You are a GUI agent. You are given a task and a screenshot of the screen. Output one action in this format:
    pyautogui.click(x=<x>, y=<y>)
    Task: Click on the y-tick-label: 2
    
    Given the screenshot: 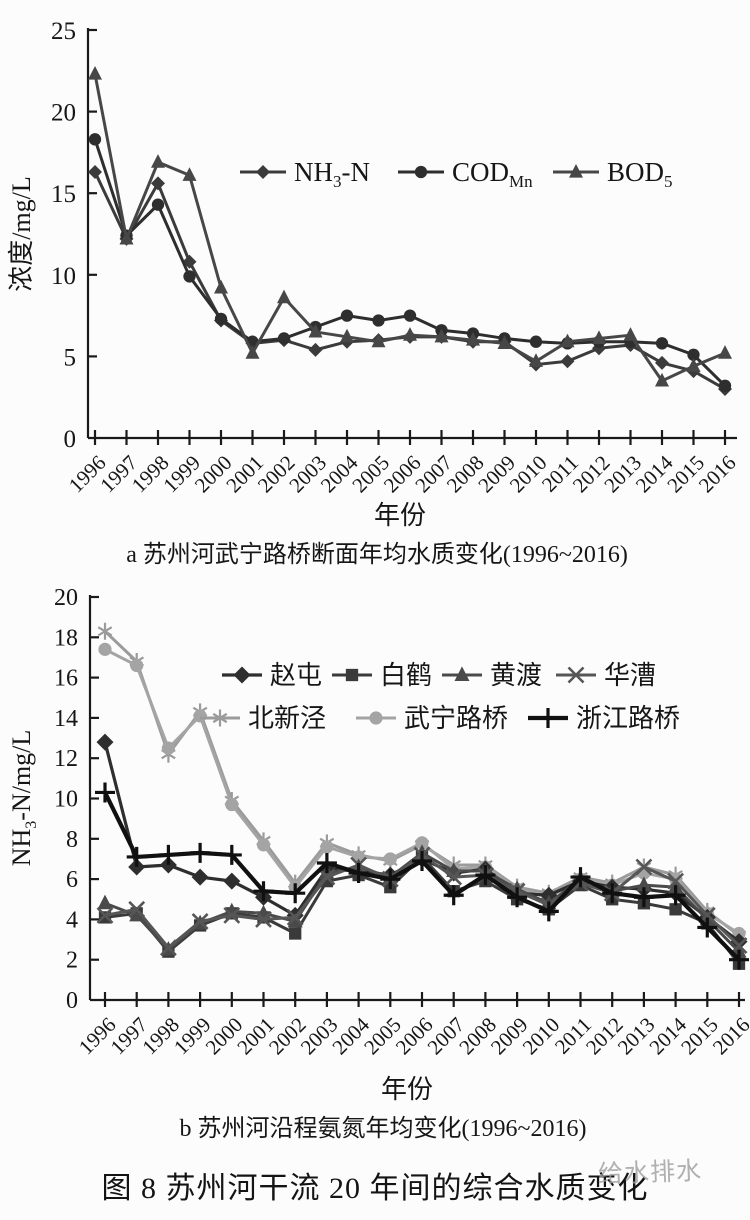 What is the action you would take?
    pyautogui.click(x=72, y=961)
    